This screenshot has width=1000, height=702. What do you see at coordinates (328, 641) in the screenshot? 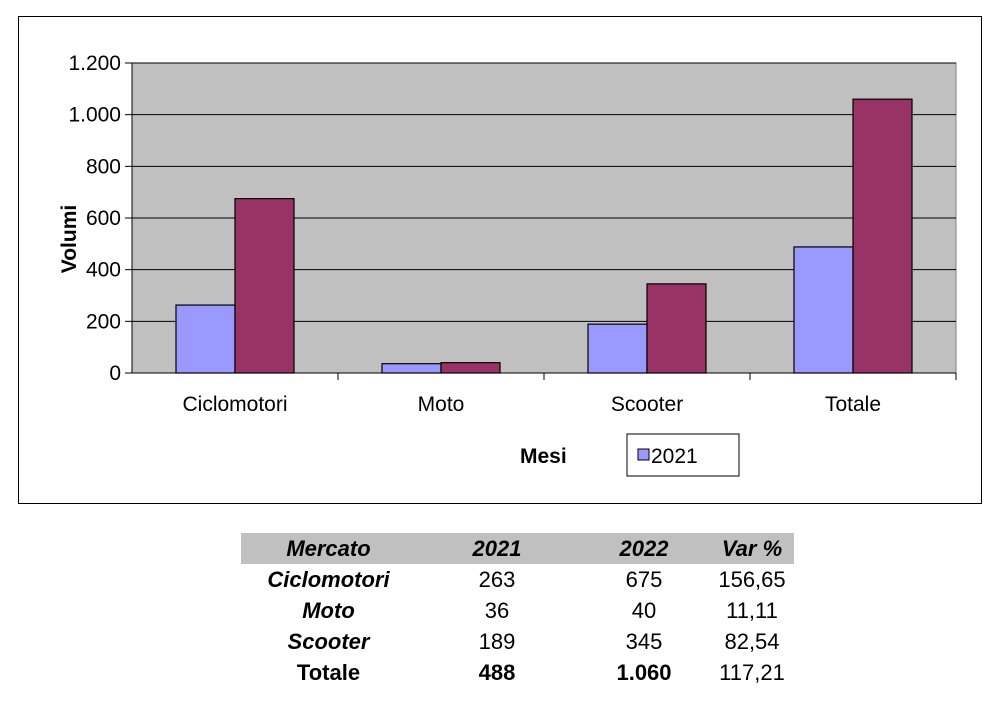
I see `row-label: Scooter` at bounding box center [328, 641].